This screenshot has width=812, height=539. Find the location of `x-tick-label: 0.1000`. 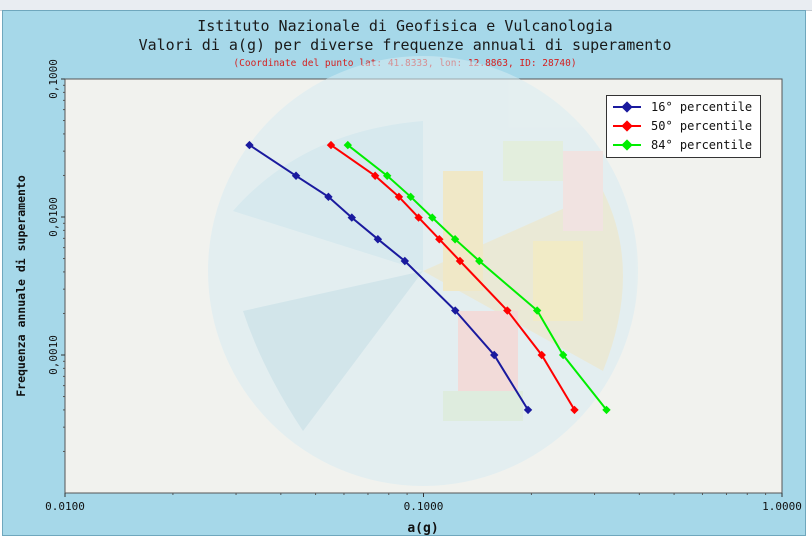

x-tick-label: 0.1000 is located at coordinates (424, 506).